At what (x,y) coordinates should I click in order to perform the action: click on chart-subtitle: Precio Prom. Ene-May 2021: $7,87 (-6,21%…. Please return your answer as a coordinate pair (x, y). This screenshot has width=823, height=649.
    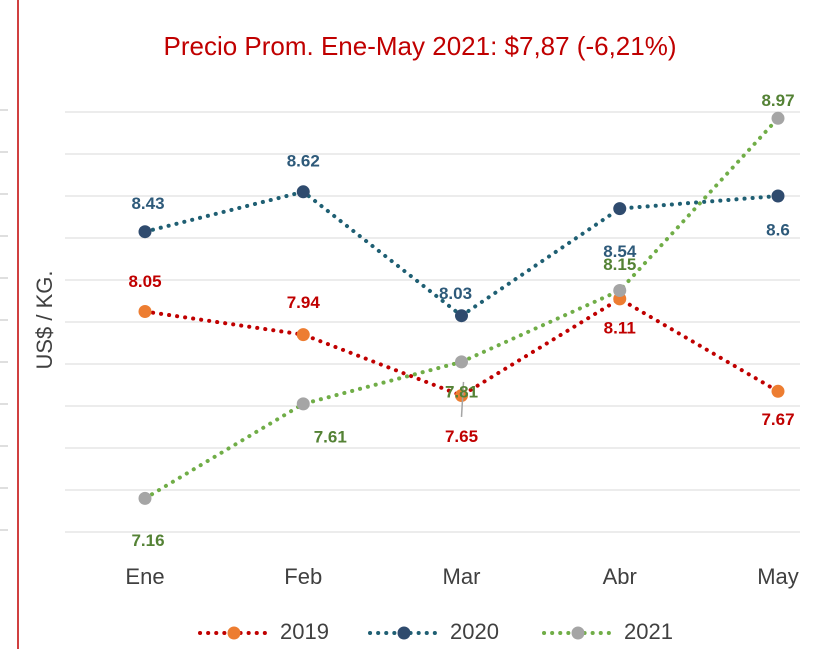
    Looking at the image, I should click on (419, 46).